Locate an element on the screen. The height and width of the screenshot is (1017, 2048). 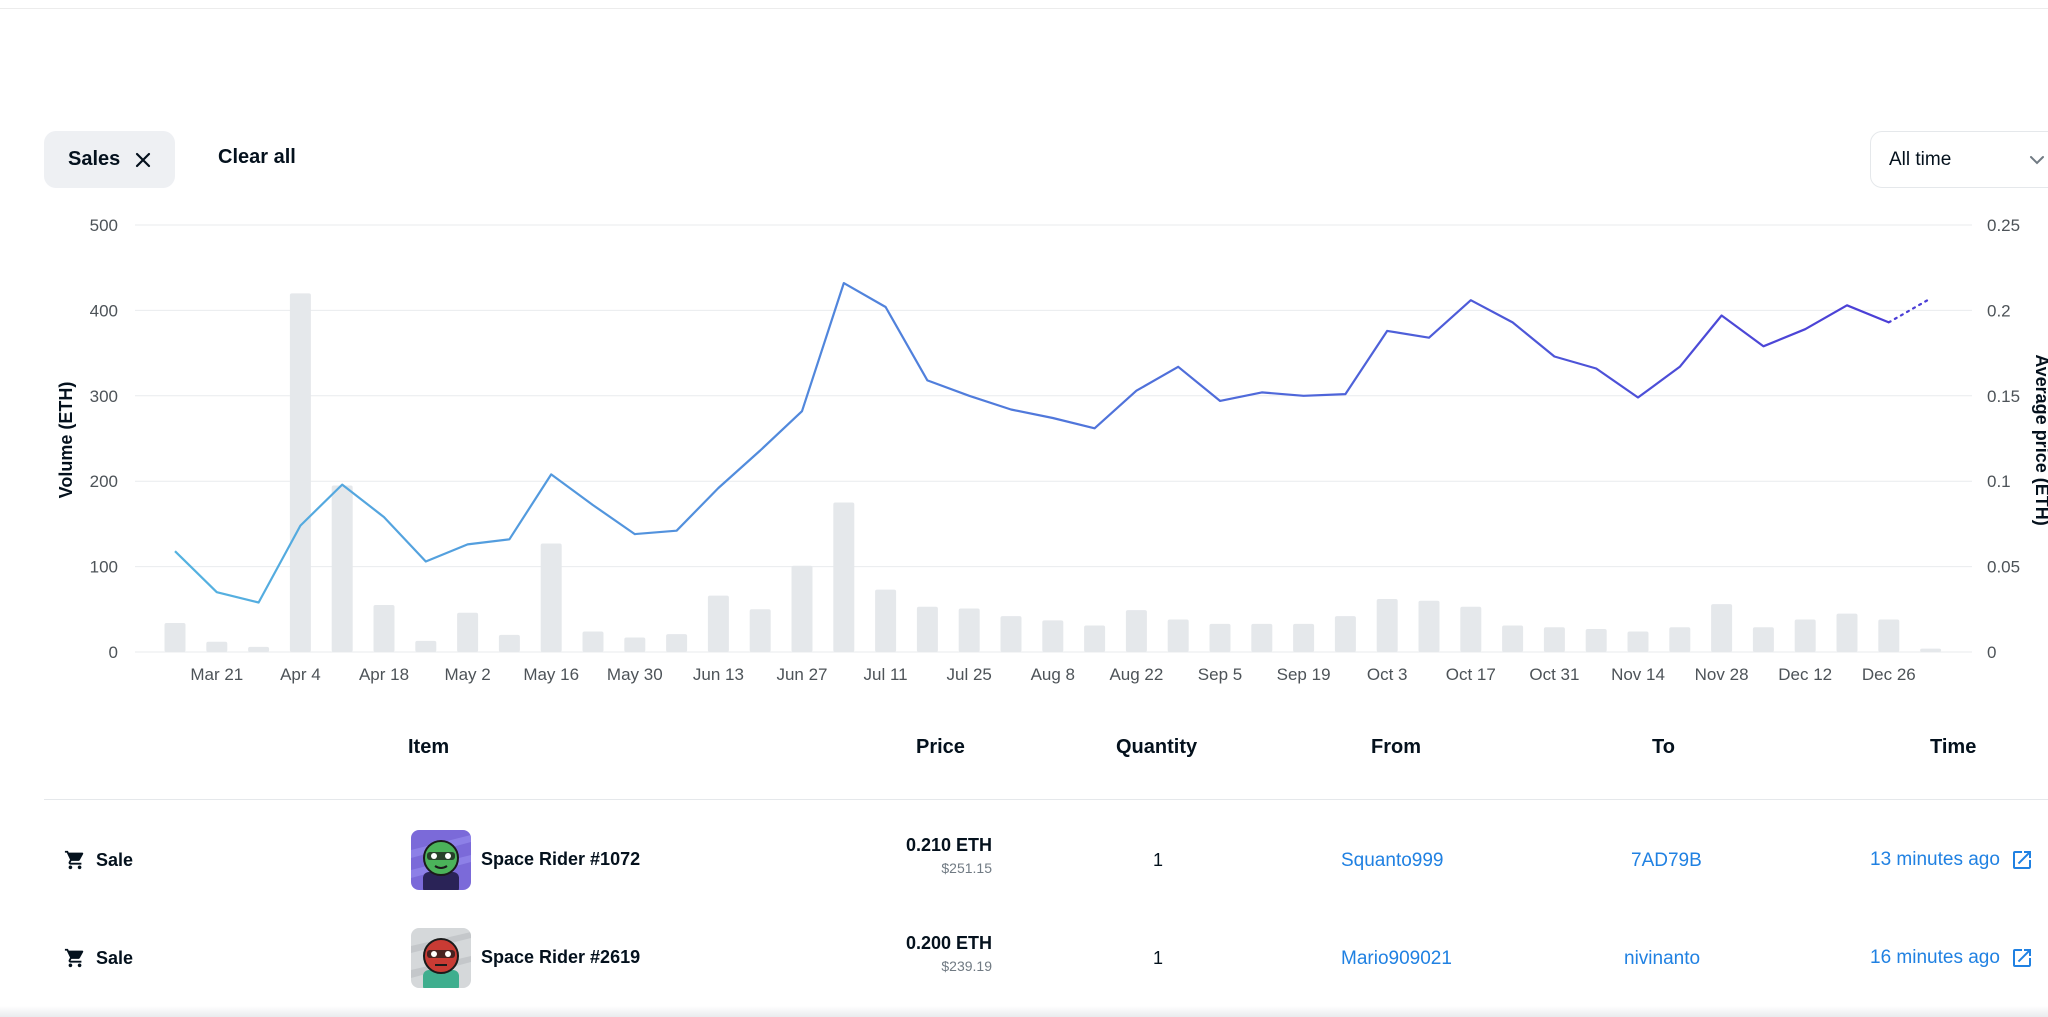
x-tick-label: Aug 8 is located at coordinates (1053, 674).